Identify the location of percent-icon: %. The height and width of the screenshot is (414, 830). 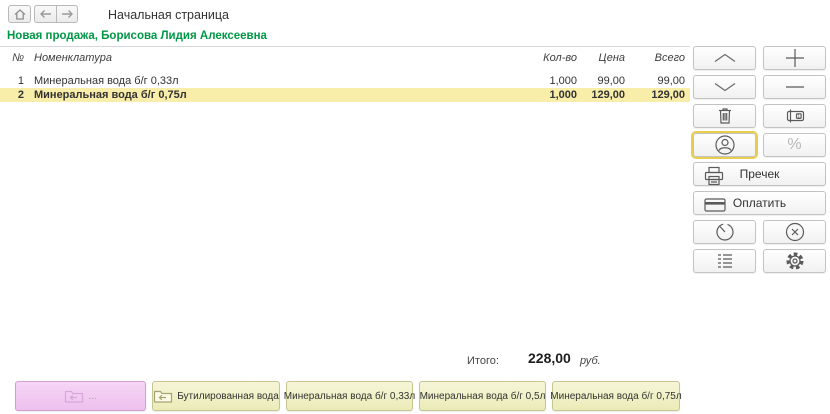
(794, 144).